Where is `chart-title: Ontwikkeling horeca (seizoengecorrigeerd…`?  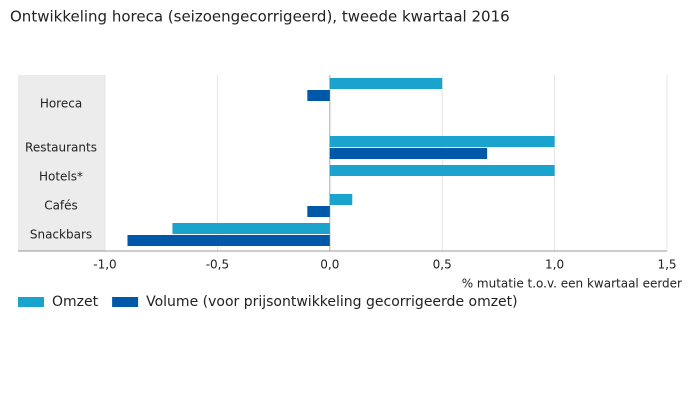
chart-title: Ontwikkeling horeca (seizoengecorrigeerd… is located at coordinates (260, 17).